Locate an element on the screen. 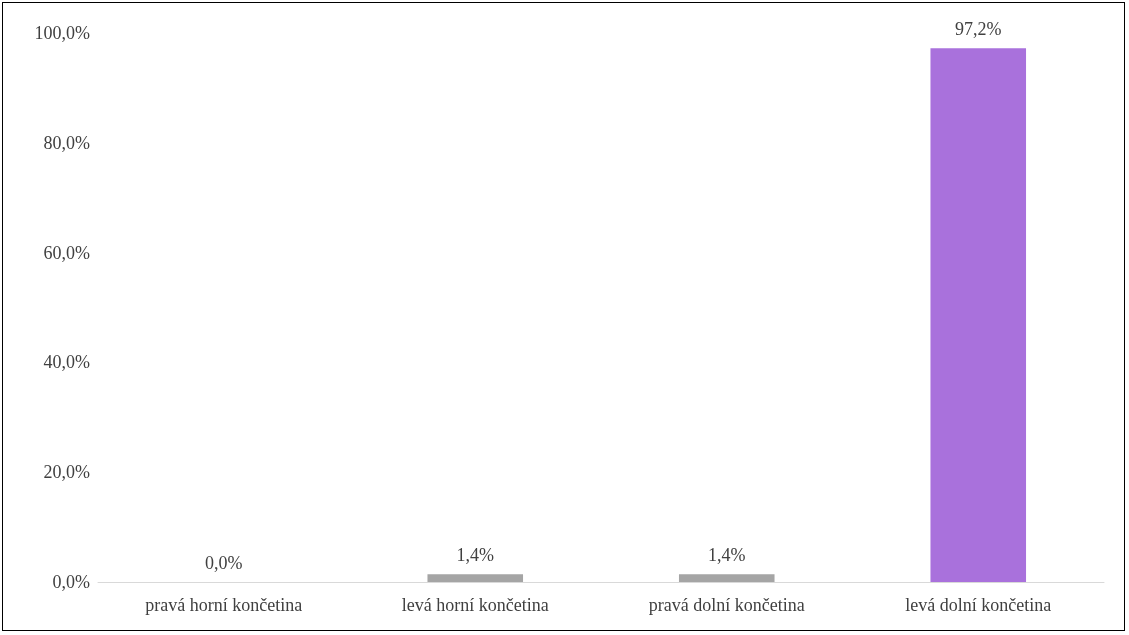  x-tick-label: levá dolní končetina is located at coordinates (978, 605).